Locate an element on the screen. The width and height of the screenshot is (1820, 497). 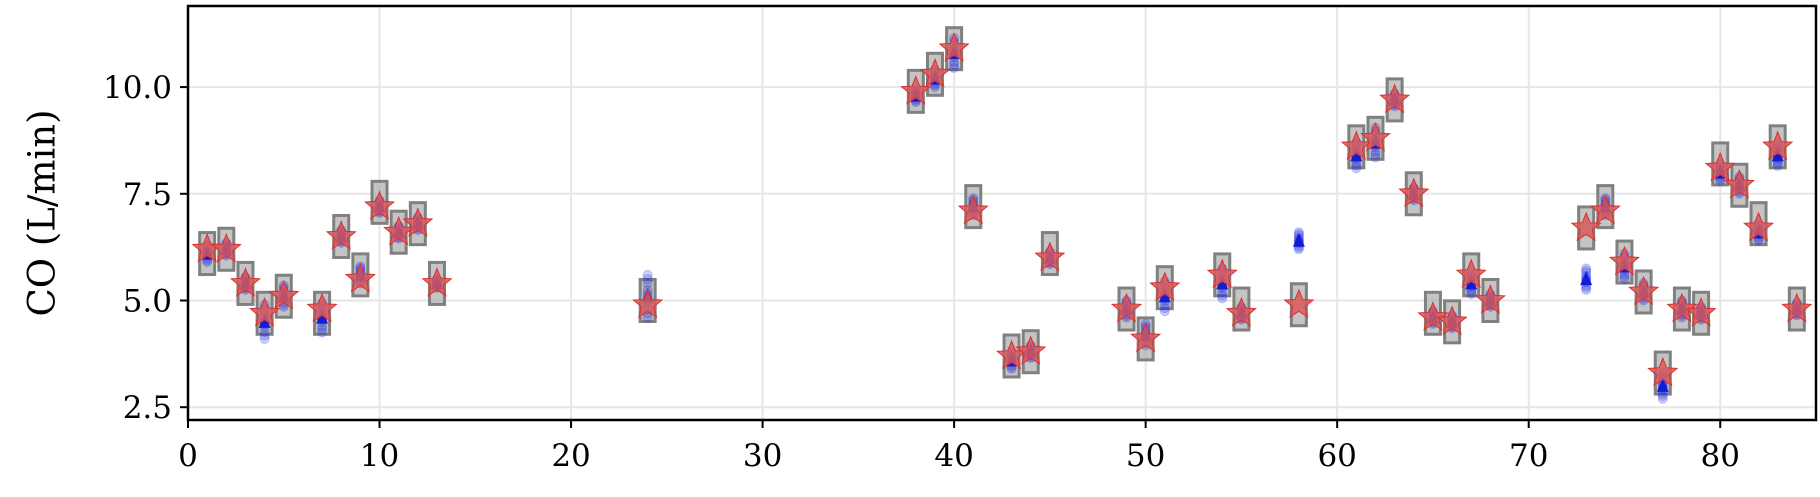
y-tick-label: 5.0 is located at coordinates (147, 301).